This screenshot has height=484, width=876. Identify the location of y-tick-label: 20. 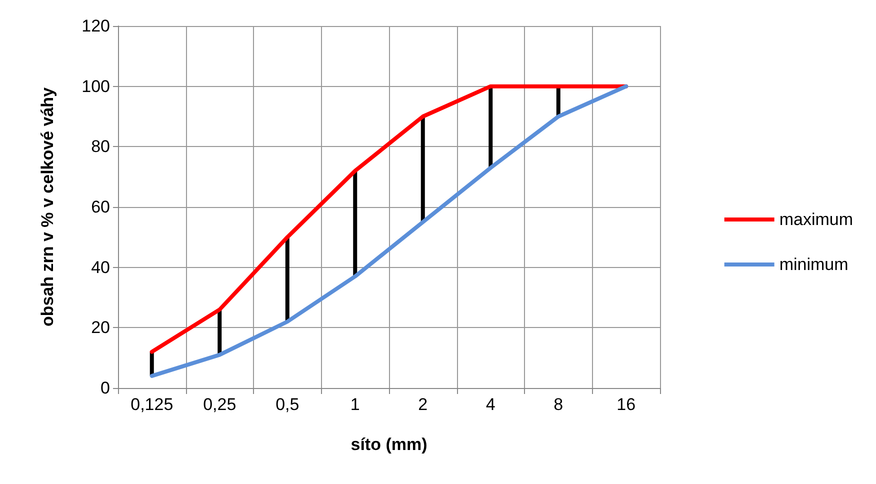
(100, 328).